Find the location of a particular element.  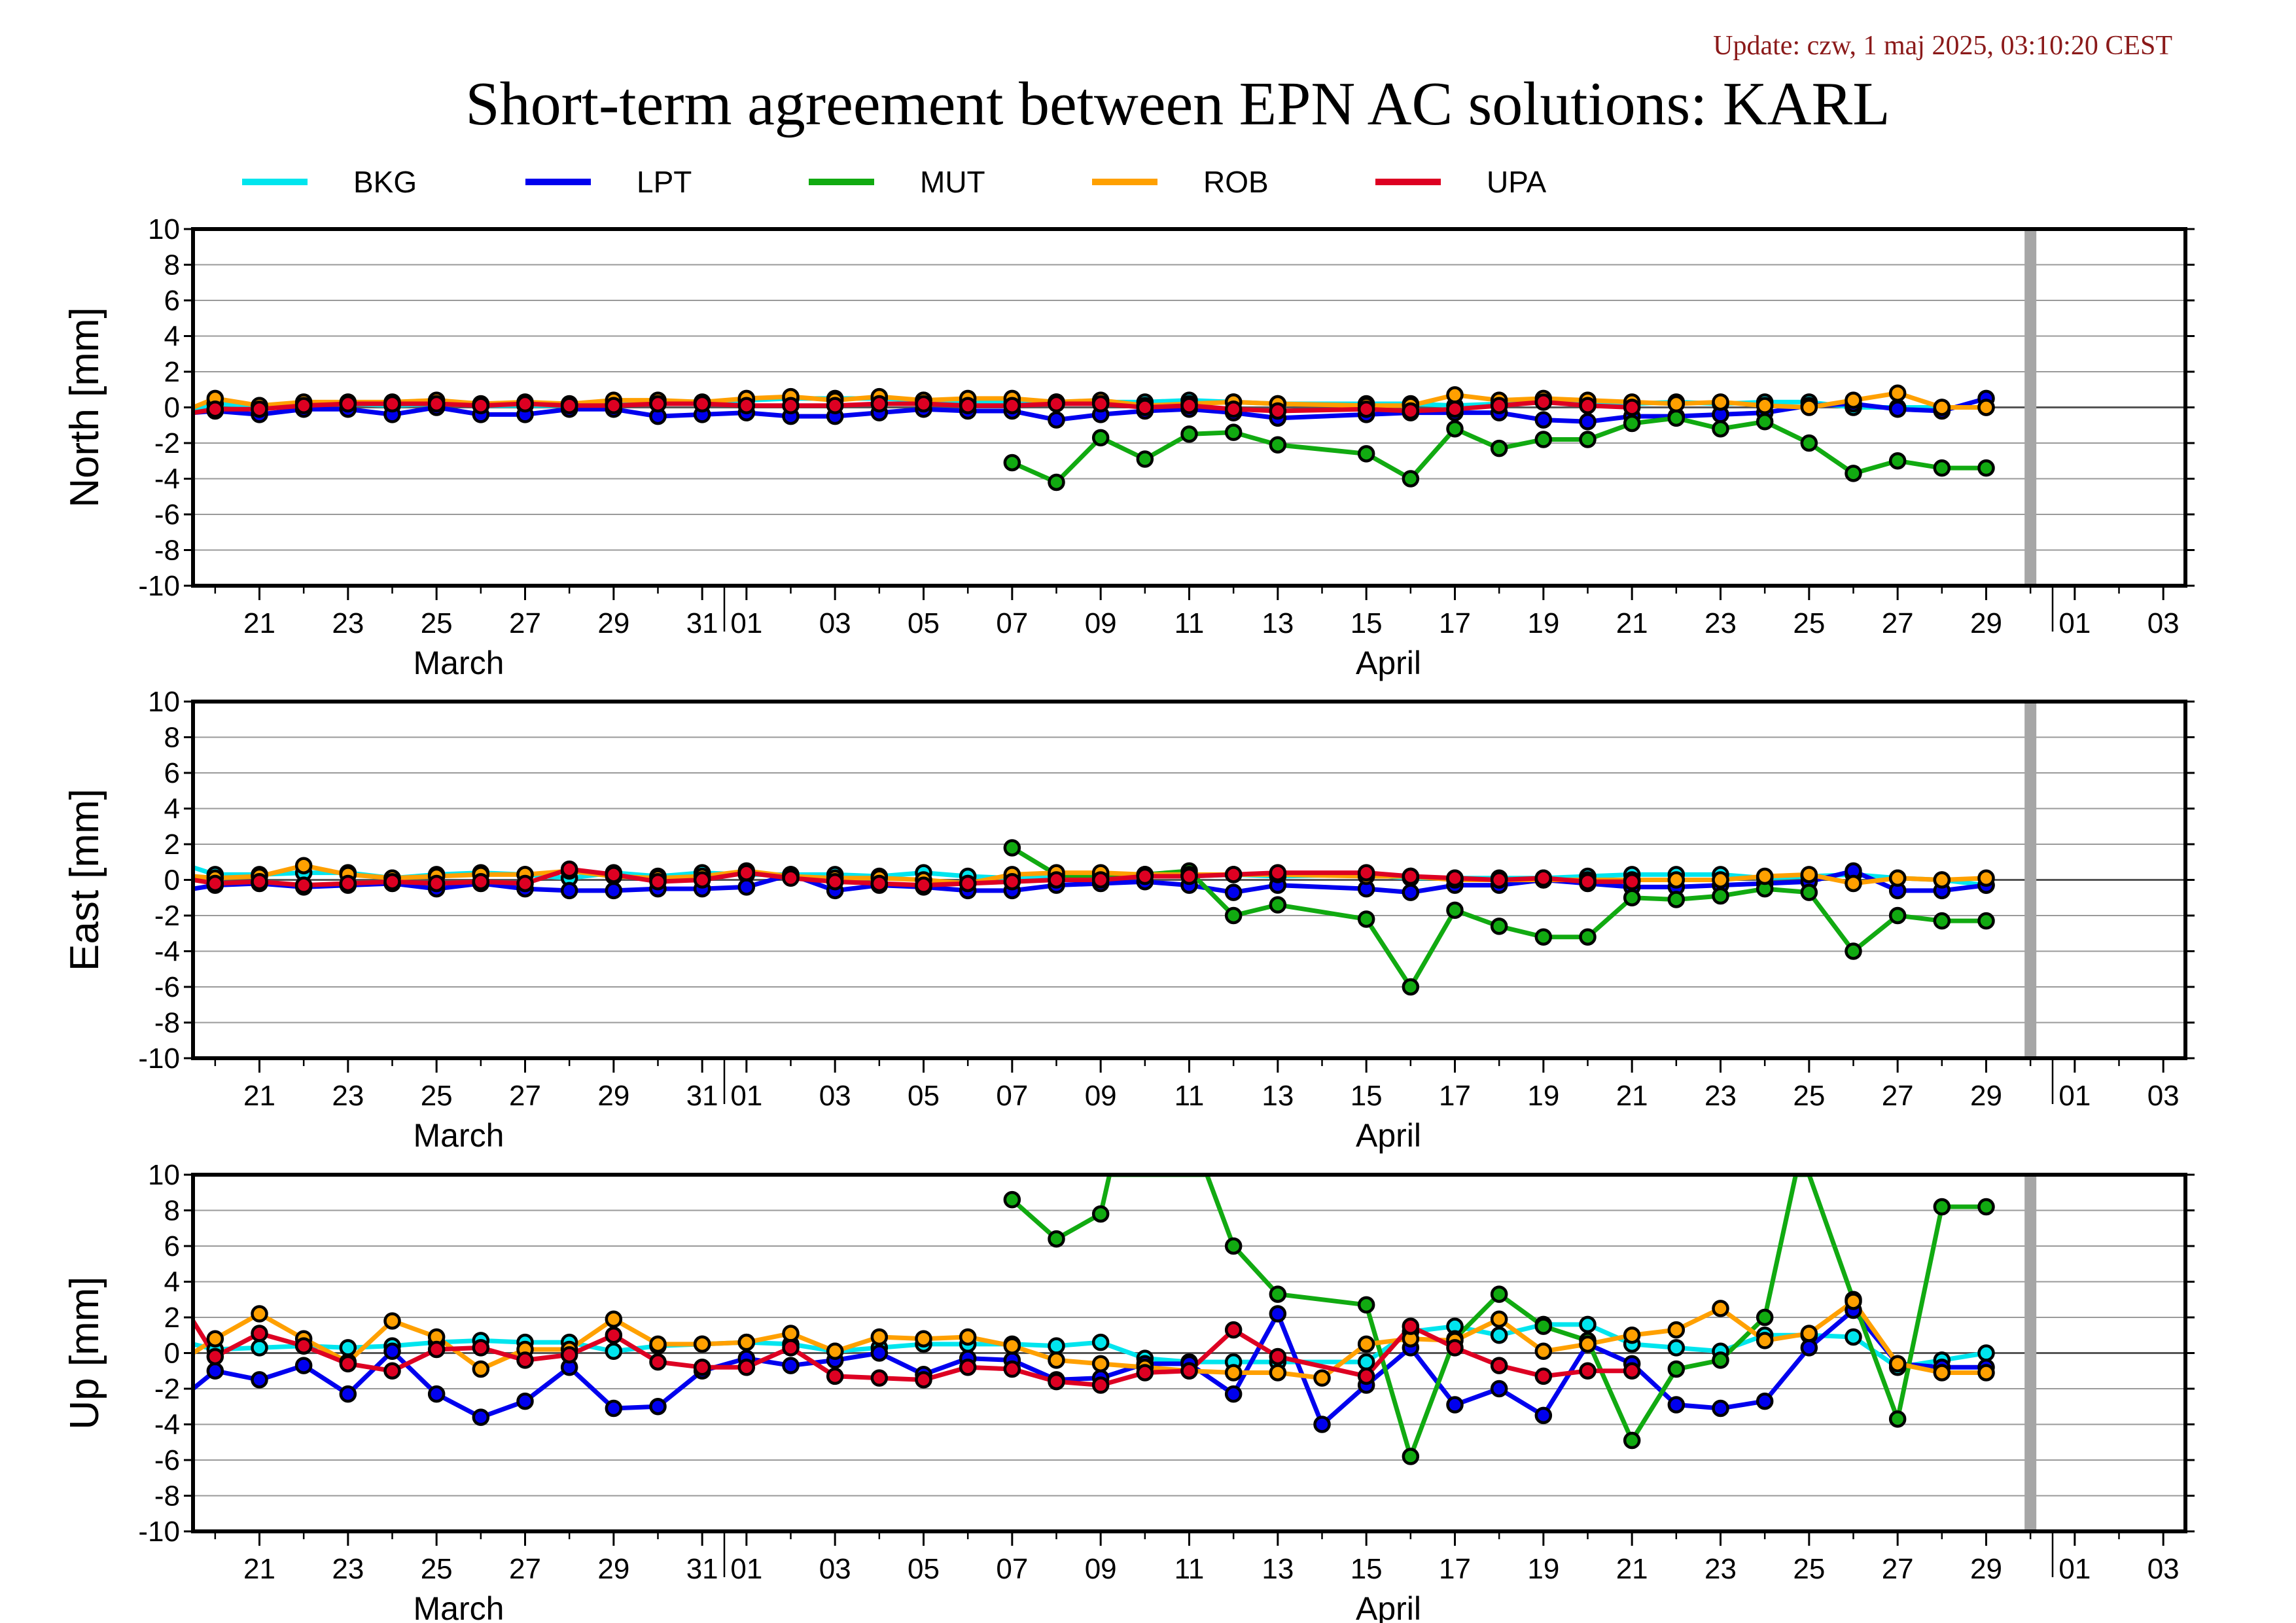

legend-label-rob: ROB is located at coordinates (1236, 182).